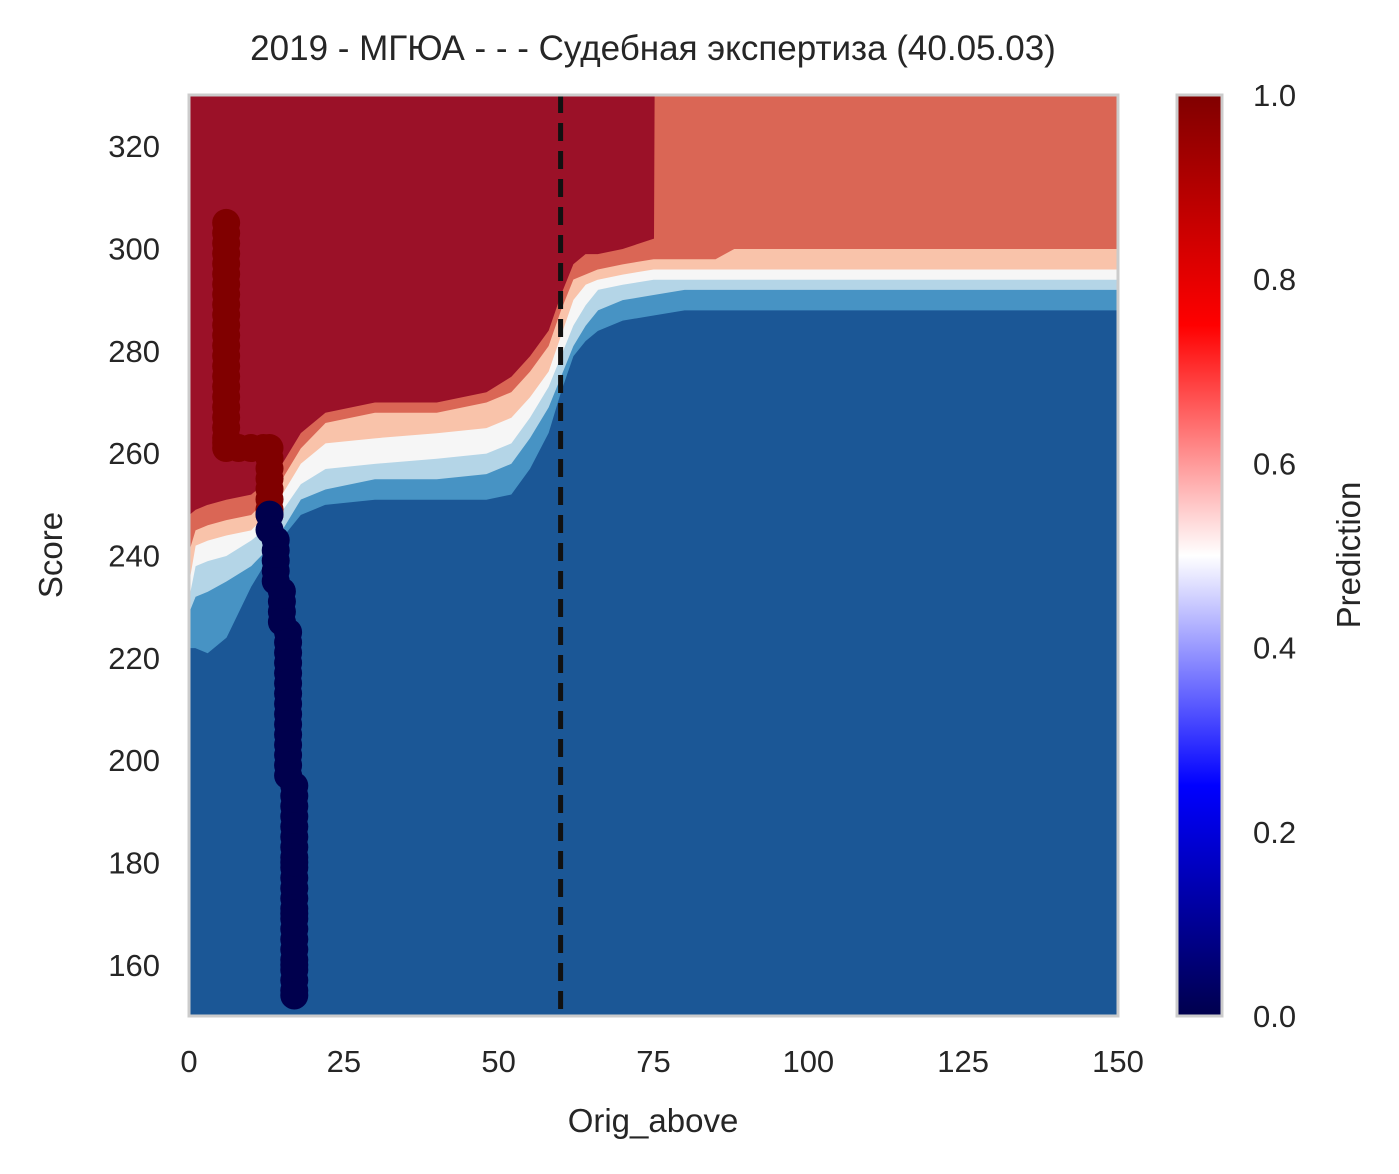 This screenshot has width=1399, height=1174. What do you see at coordinates (653, 1061) in the screenshot?
I see `x-tick-label: 75` at bounding box center [653, 1061].